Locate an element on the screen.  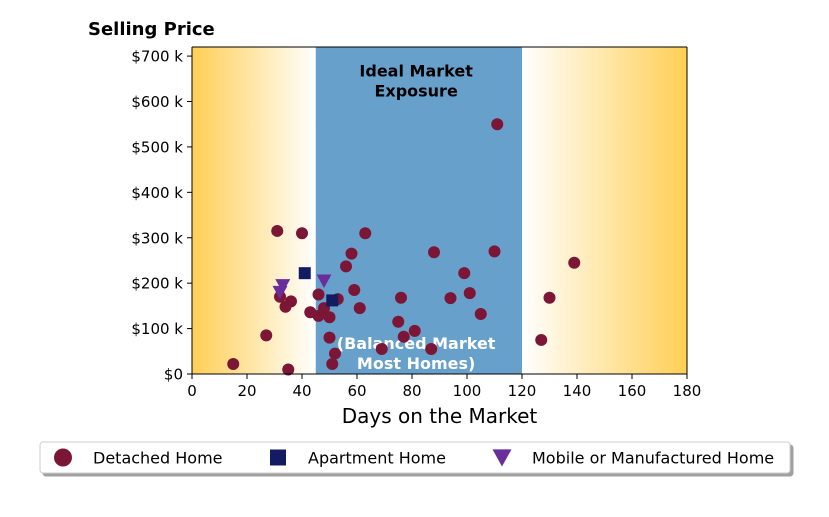
chart-title: Selling Price is located at coordinates (151, 29).